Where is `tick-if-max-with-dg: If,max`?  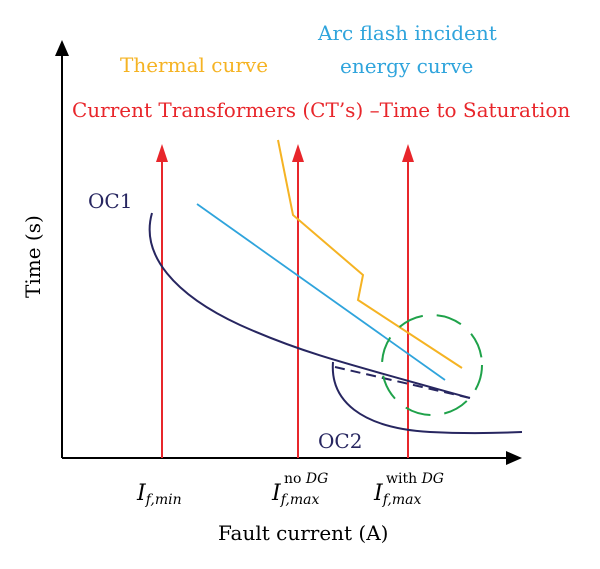 tick-if-max-with-dg: If,max is located at coordinates (397, 494).